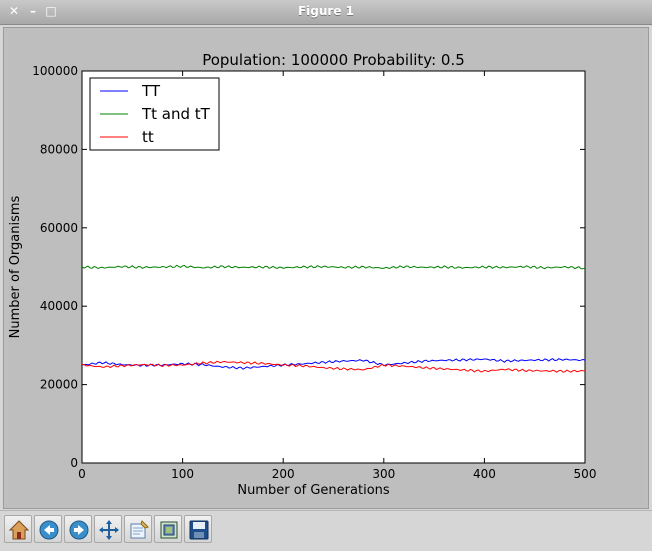  What do you see at coordinates (59, 228) in the screenshot?
I see `y-tick-label: 60000` at bounding box center [59, 228].